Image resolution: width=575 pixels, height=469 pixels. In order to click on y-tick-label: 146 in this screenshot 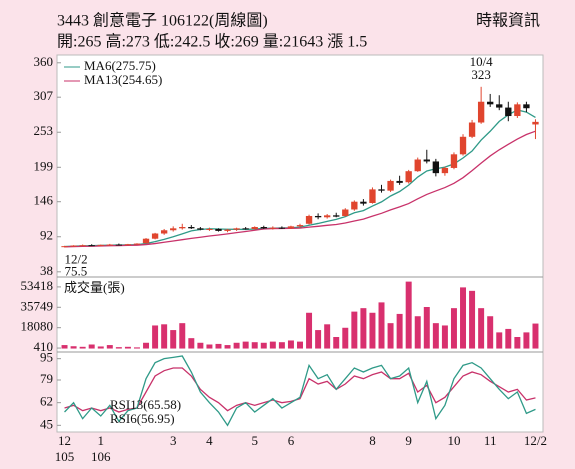, I will do `click(44, 200)`.